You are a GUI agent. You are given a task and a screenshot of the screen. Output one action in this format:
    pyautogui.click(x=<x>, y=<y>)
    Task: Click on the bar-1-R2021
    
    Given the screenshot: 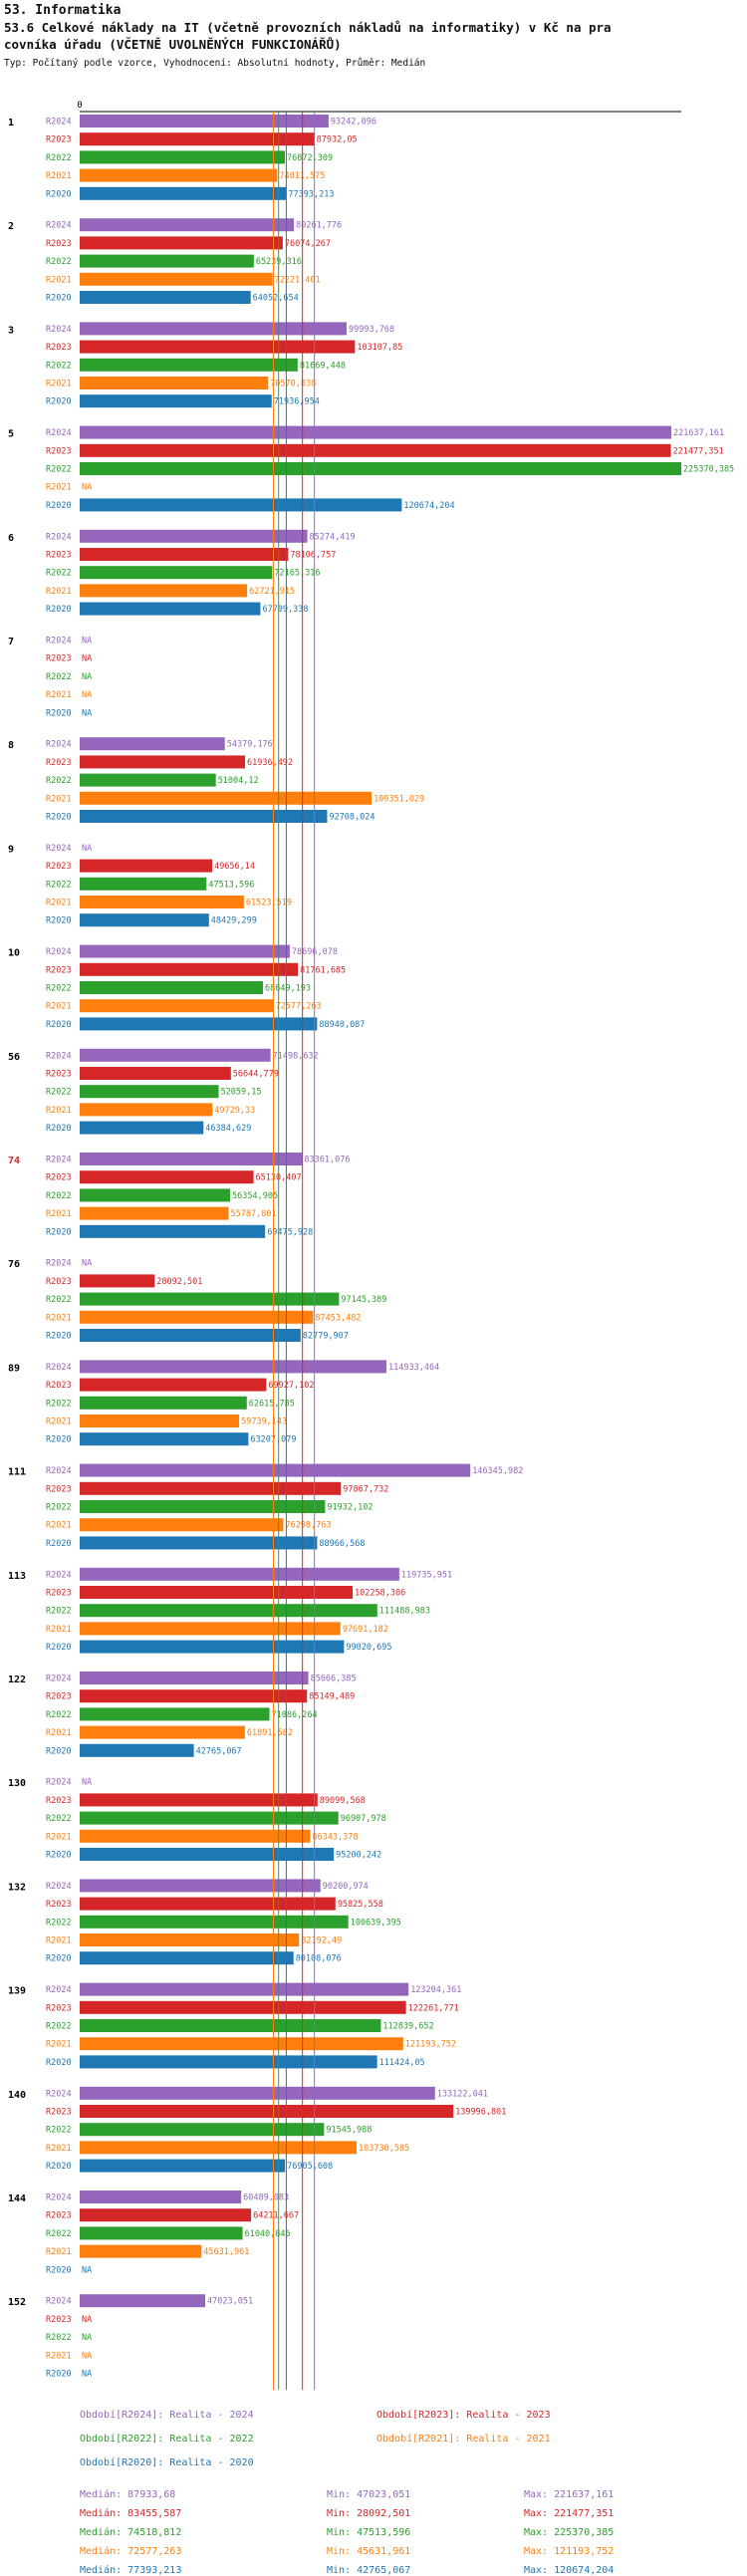 What is the action you would take?
    pyautogui.click(x=179, y=175)
    